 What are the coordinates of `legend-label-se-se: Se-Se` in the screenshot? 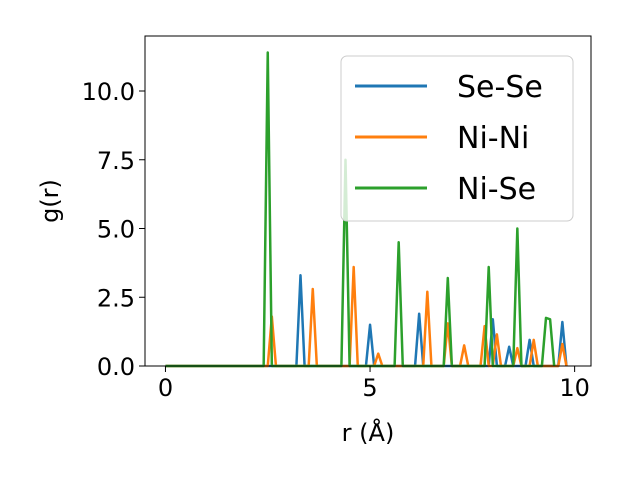 It's located at (500, 87).